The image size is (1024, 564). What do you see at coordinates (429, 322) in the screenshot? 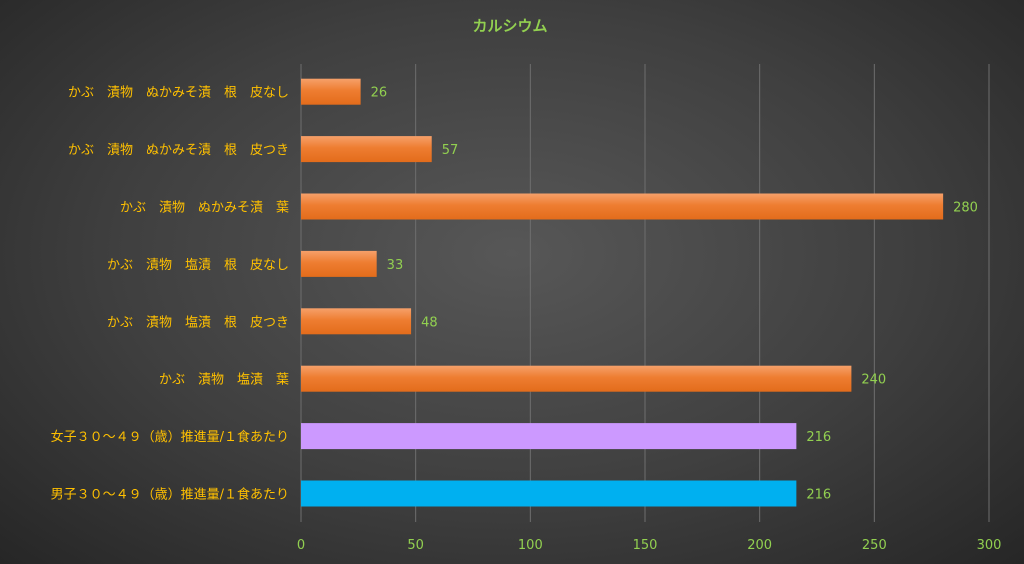
I see `data-label: 48` at bounding box center [429, 322].